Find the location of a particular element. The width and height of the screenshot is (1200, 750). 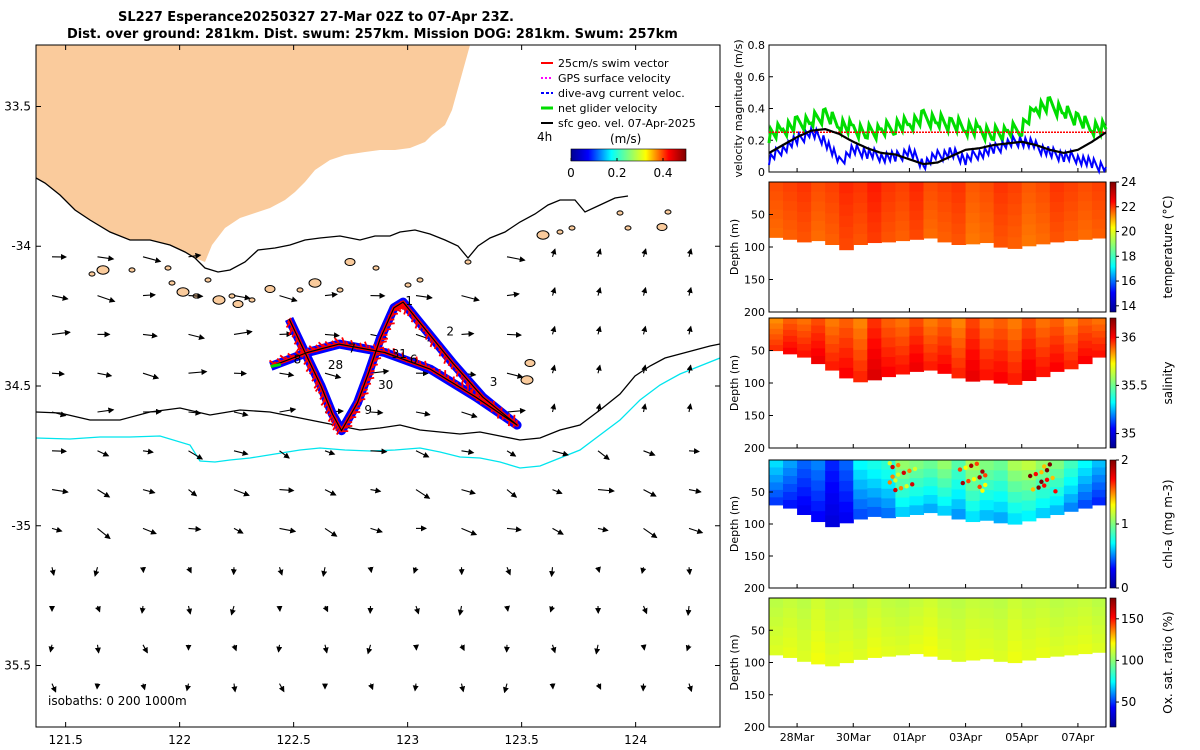

profile-colorbar is located at coordinates (1113, 383).